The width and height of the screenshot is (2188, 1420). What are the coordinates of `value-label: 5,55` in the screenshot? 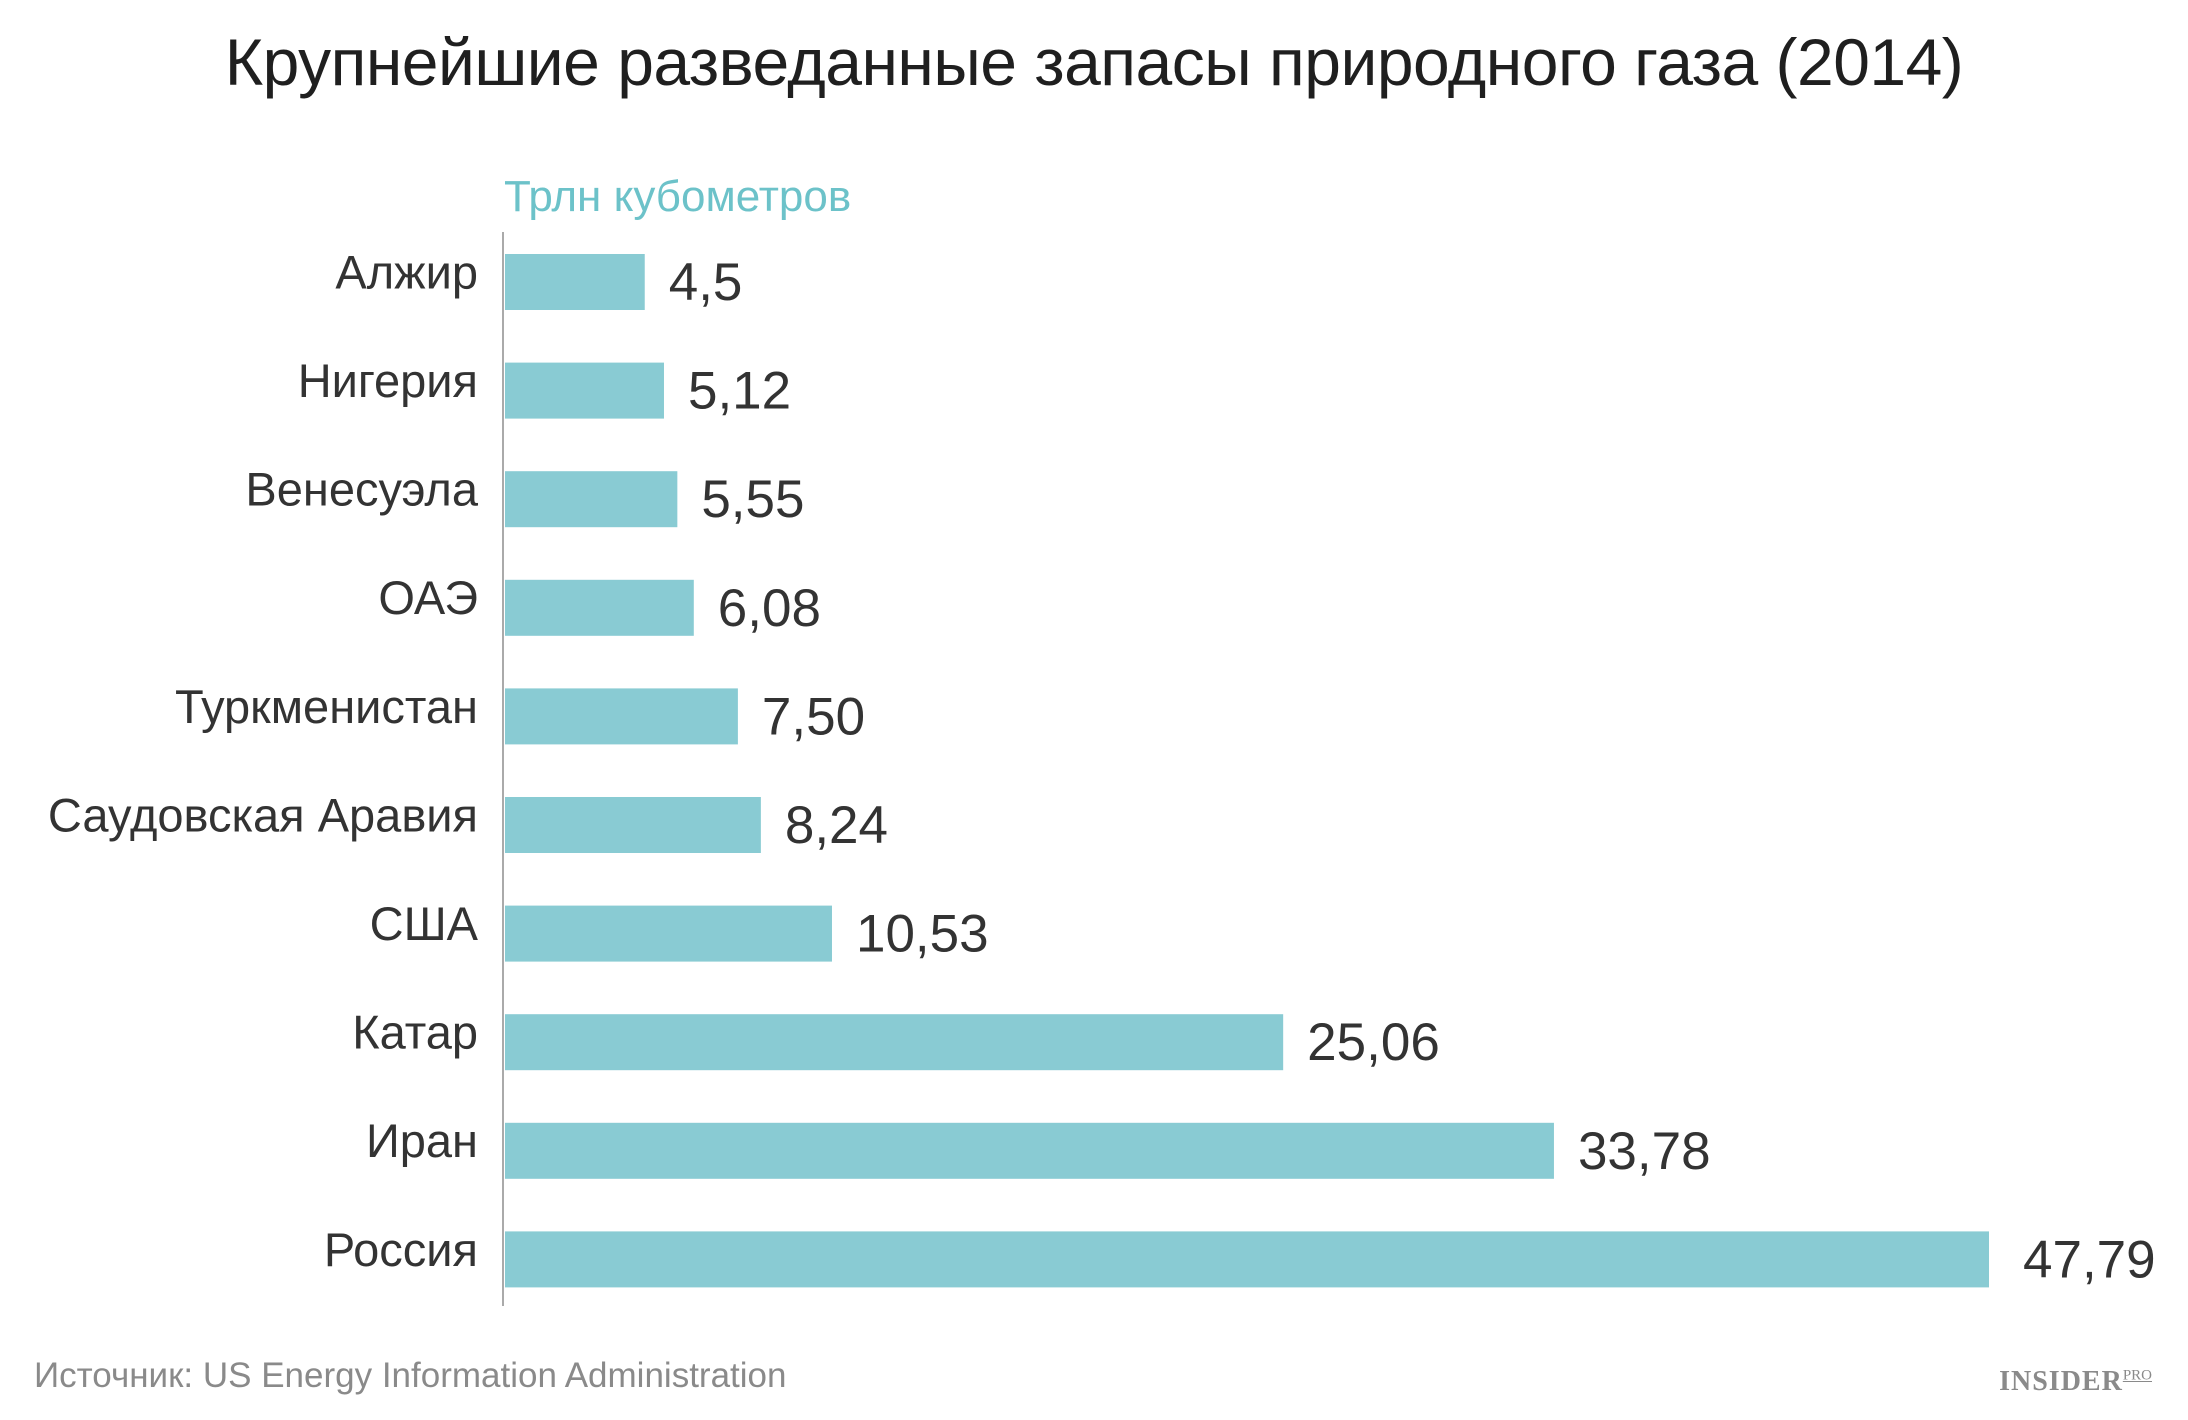 It's located at (752, 499).